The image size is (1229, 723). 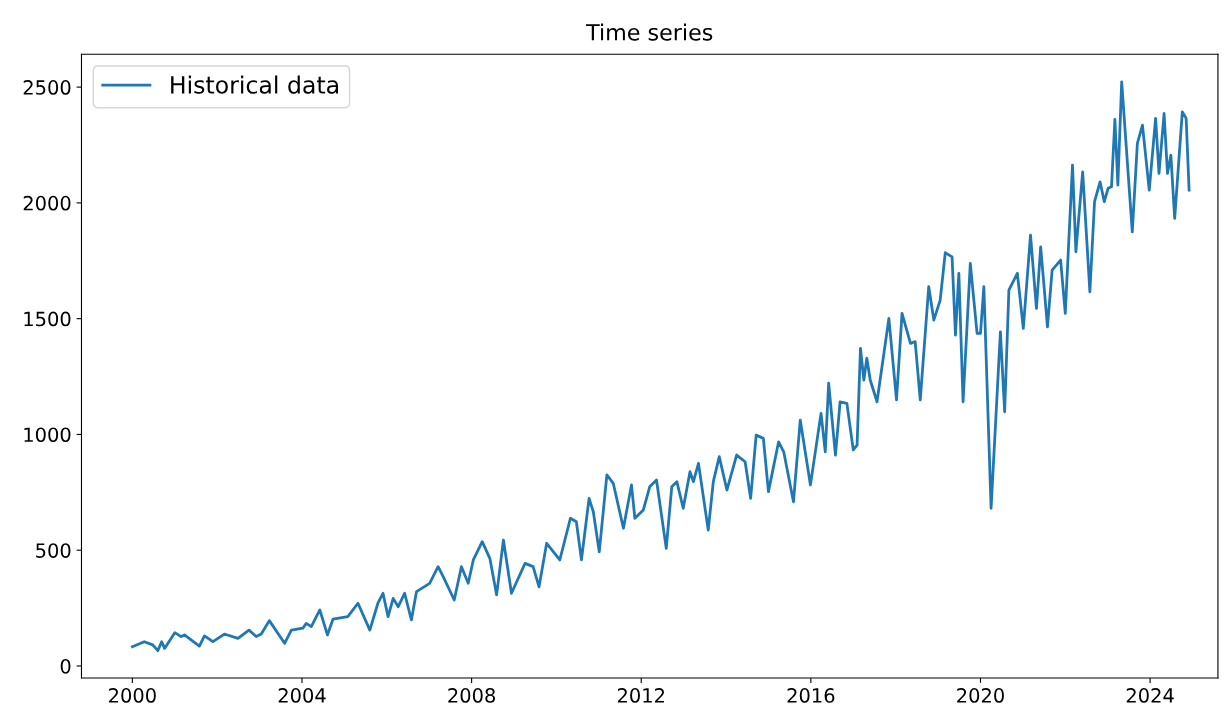 What do you see at coordinates (47, 87) in the screenshot?
I see `y-tick-label: 2500` at bounding box center [47, 87].